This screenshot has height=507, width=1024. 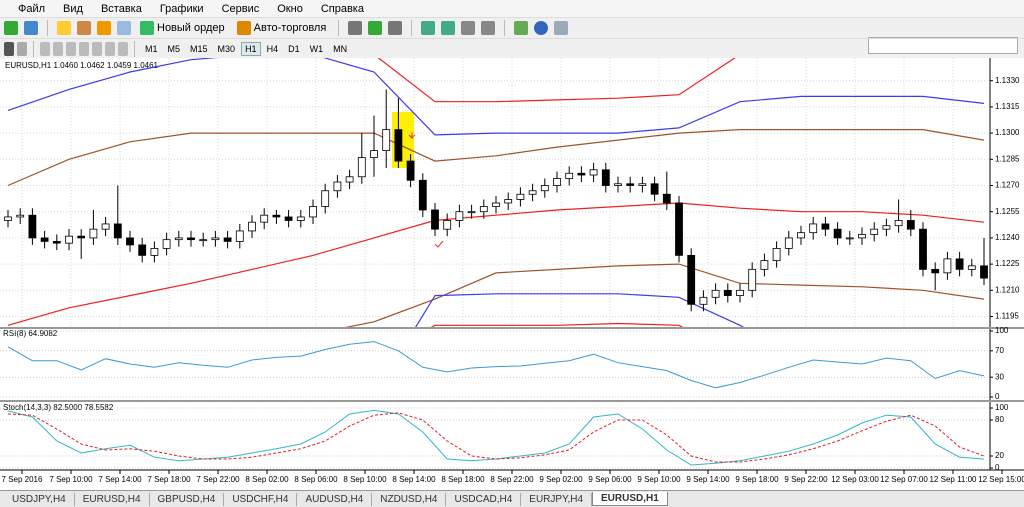 What do you see at coordinates (261, 499) in the screenshot?
I see `chart-tab: USDCHF,H4` at bounding box center [261, 499].